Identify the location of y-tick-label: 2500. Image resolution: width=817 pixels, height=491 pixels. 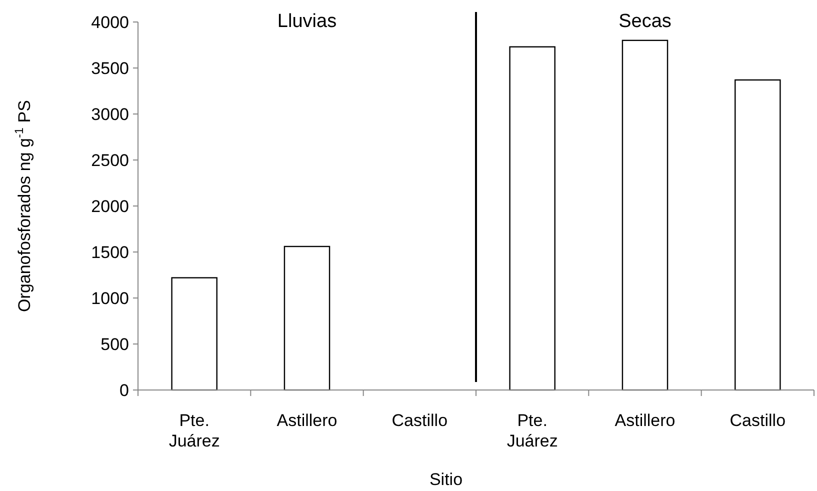
(110, 160).